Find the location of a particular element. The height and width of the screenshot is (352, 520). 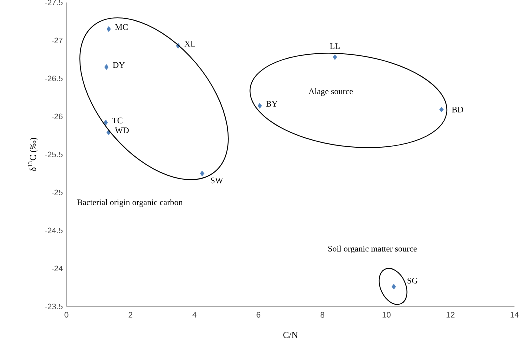

x-tick-label: 12 is located at coordinates (450, 315).